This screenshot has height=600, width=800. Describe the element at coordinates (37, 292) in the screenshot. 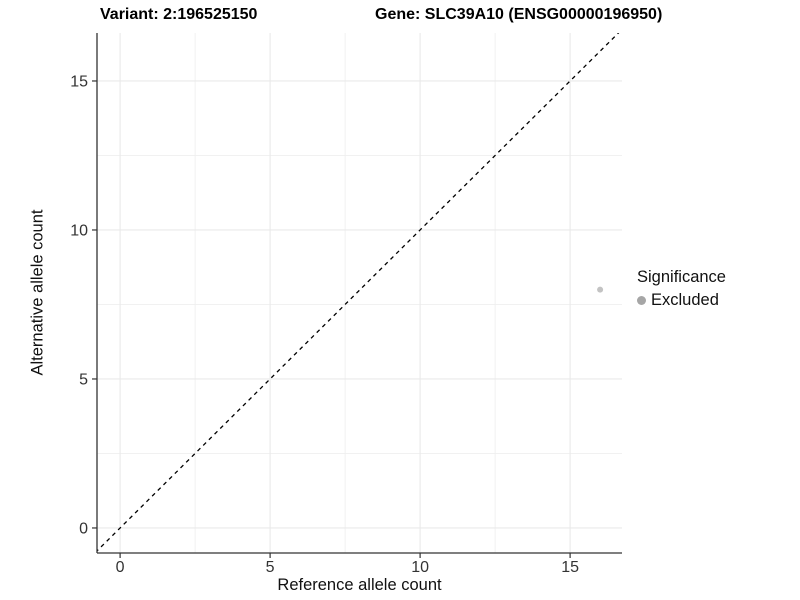

I see `y-axis-title: Alternative allele count` at that location.